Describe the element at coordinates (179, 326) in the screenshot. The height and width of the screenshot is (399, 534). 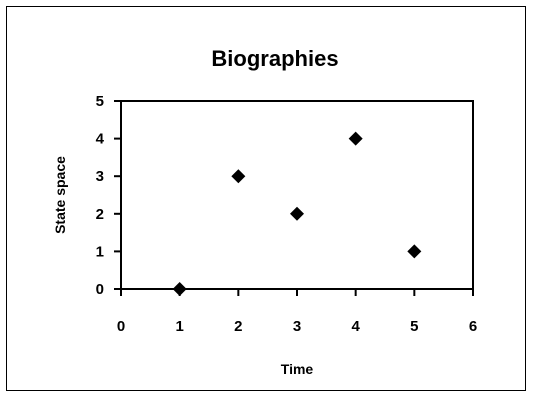
I see `x-tick-label: 1` at that location.